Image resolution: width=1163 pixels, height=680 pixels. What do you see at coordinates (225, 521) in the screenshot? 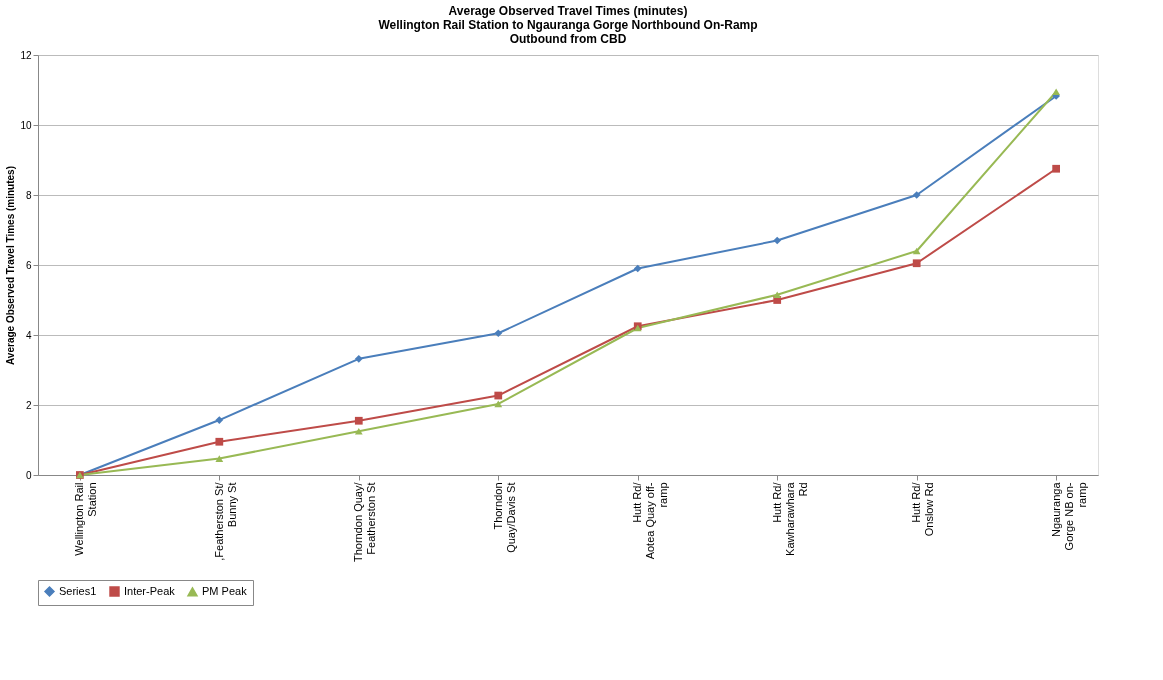
I see `x-tick-label: ,Featherston St/ Bunny St` at bounding box center [225, 521].